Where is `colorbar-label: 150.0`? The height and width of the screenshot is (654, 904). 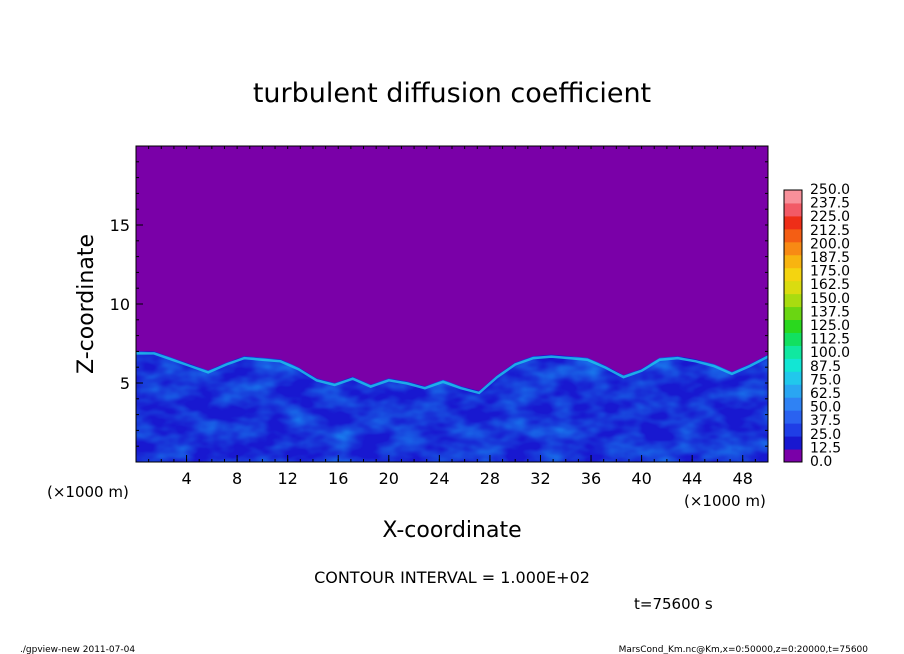 colorbar-label: 150.0 is located at coordinates (830, 299).